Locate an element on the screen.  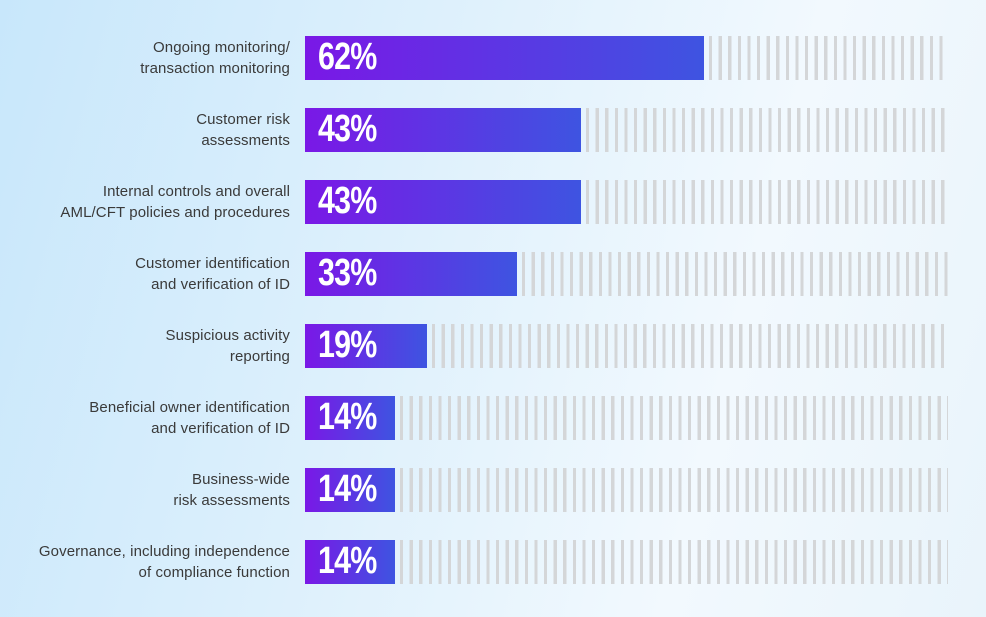
bar-track: 62% is located at coordinates (626, 58).